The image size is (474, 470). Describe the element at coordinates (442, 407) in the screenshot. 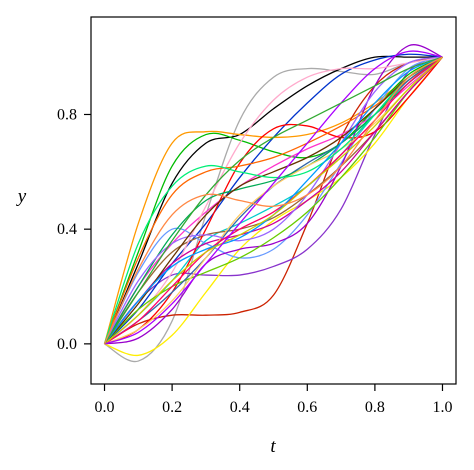

I see `x-tick-label-5: 1.0` at that location.